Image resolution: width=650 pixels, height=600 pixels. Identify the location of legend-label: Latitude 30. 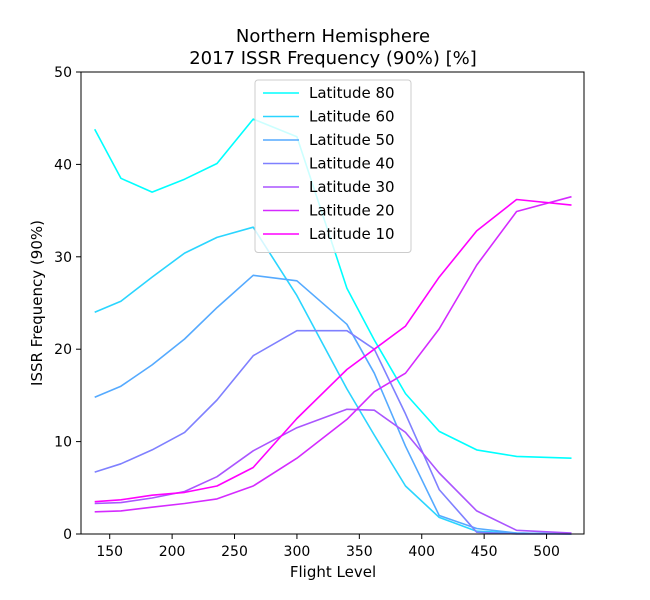
(352, 187).